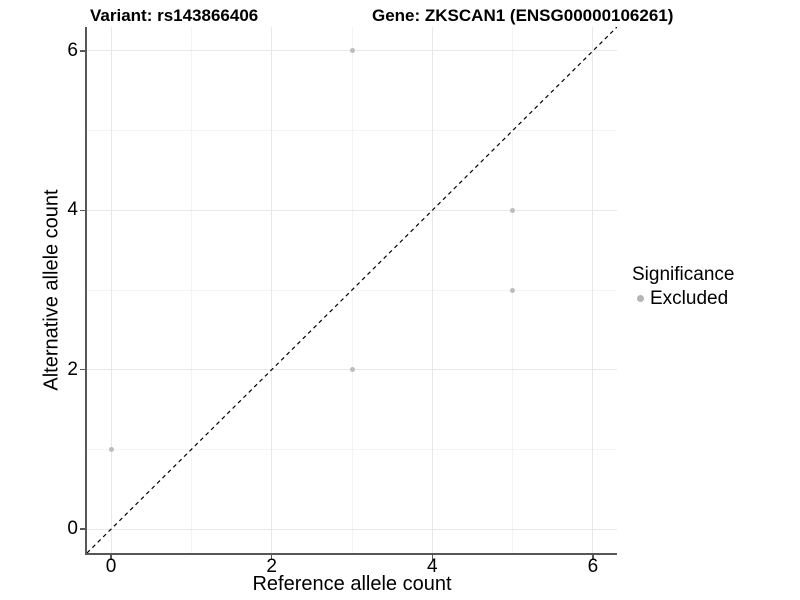  I want to click on x-tick-label: 4, so click(432, 566).